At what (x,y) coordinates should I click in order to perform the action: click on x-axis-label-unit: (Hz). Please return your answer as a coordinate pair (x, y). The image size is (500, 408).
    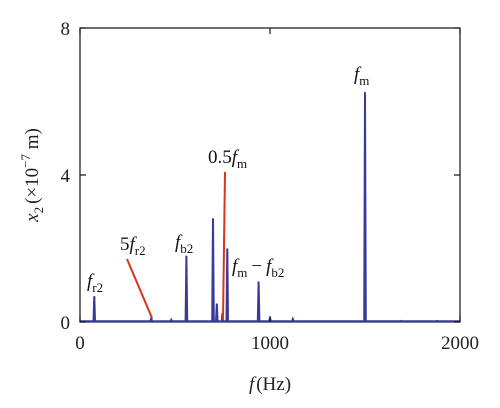
    Looking at the image, I should click on (273, 384).